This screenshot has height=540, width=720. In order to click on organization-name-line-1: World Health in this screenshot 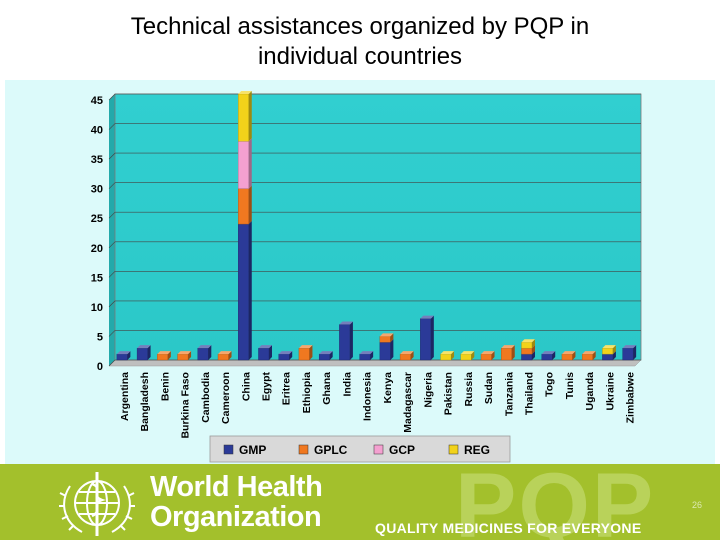, I will do `click(236, 487)`.